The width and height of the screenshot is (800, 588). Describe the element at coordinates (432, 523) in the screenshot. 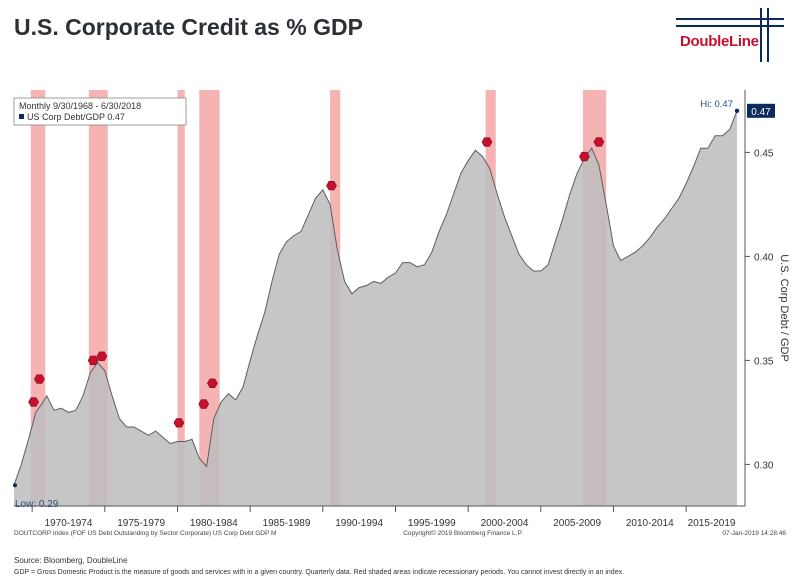

I see `x-tick-label: 1995-1999` at that location.